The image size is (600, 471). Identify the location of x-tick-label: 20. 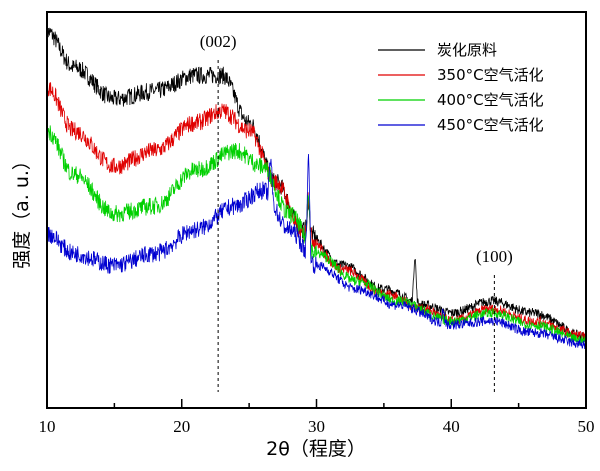
(181, 426).